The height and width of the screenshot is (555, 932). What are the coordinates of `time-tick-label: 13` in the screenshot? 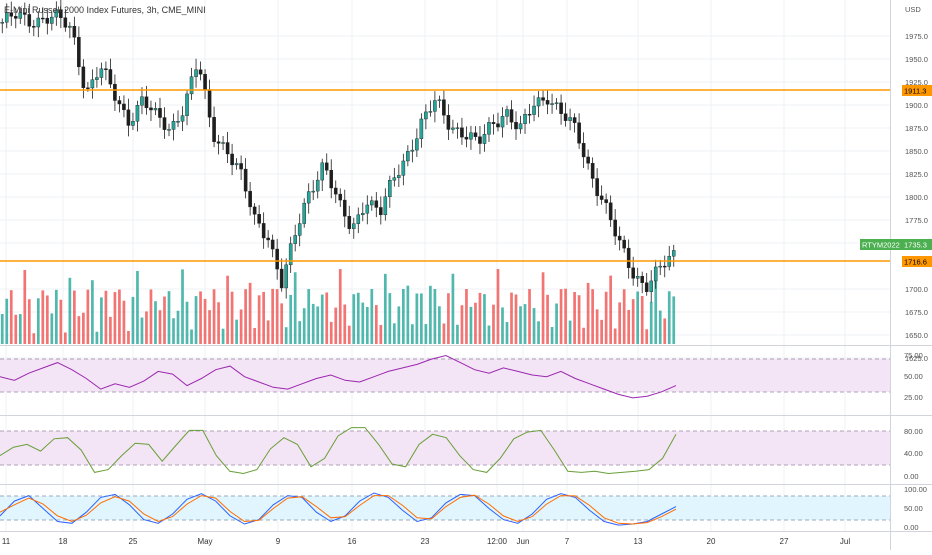 It's located at (638, 541).